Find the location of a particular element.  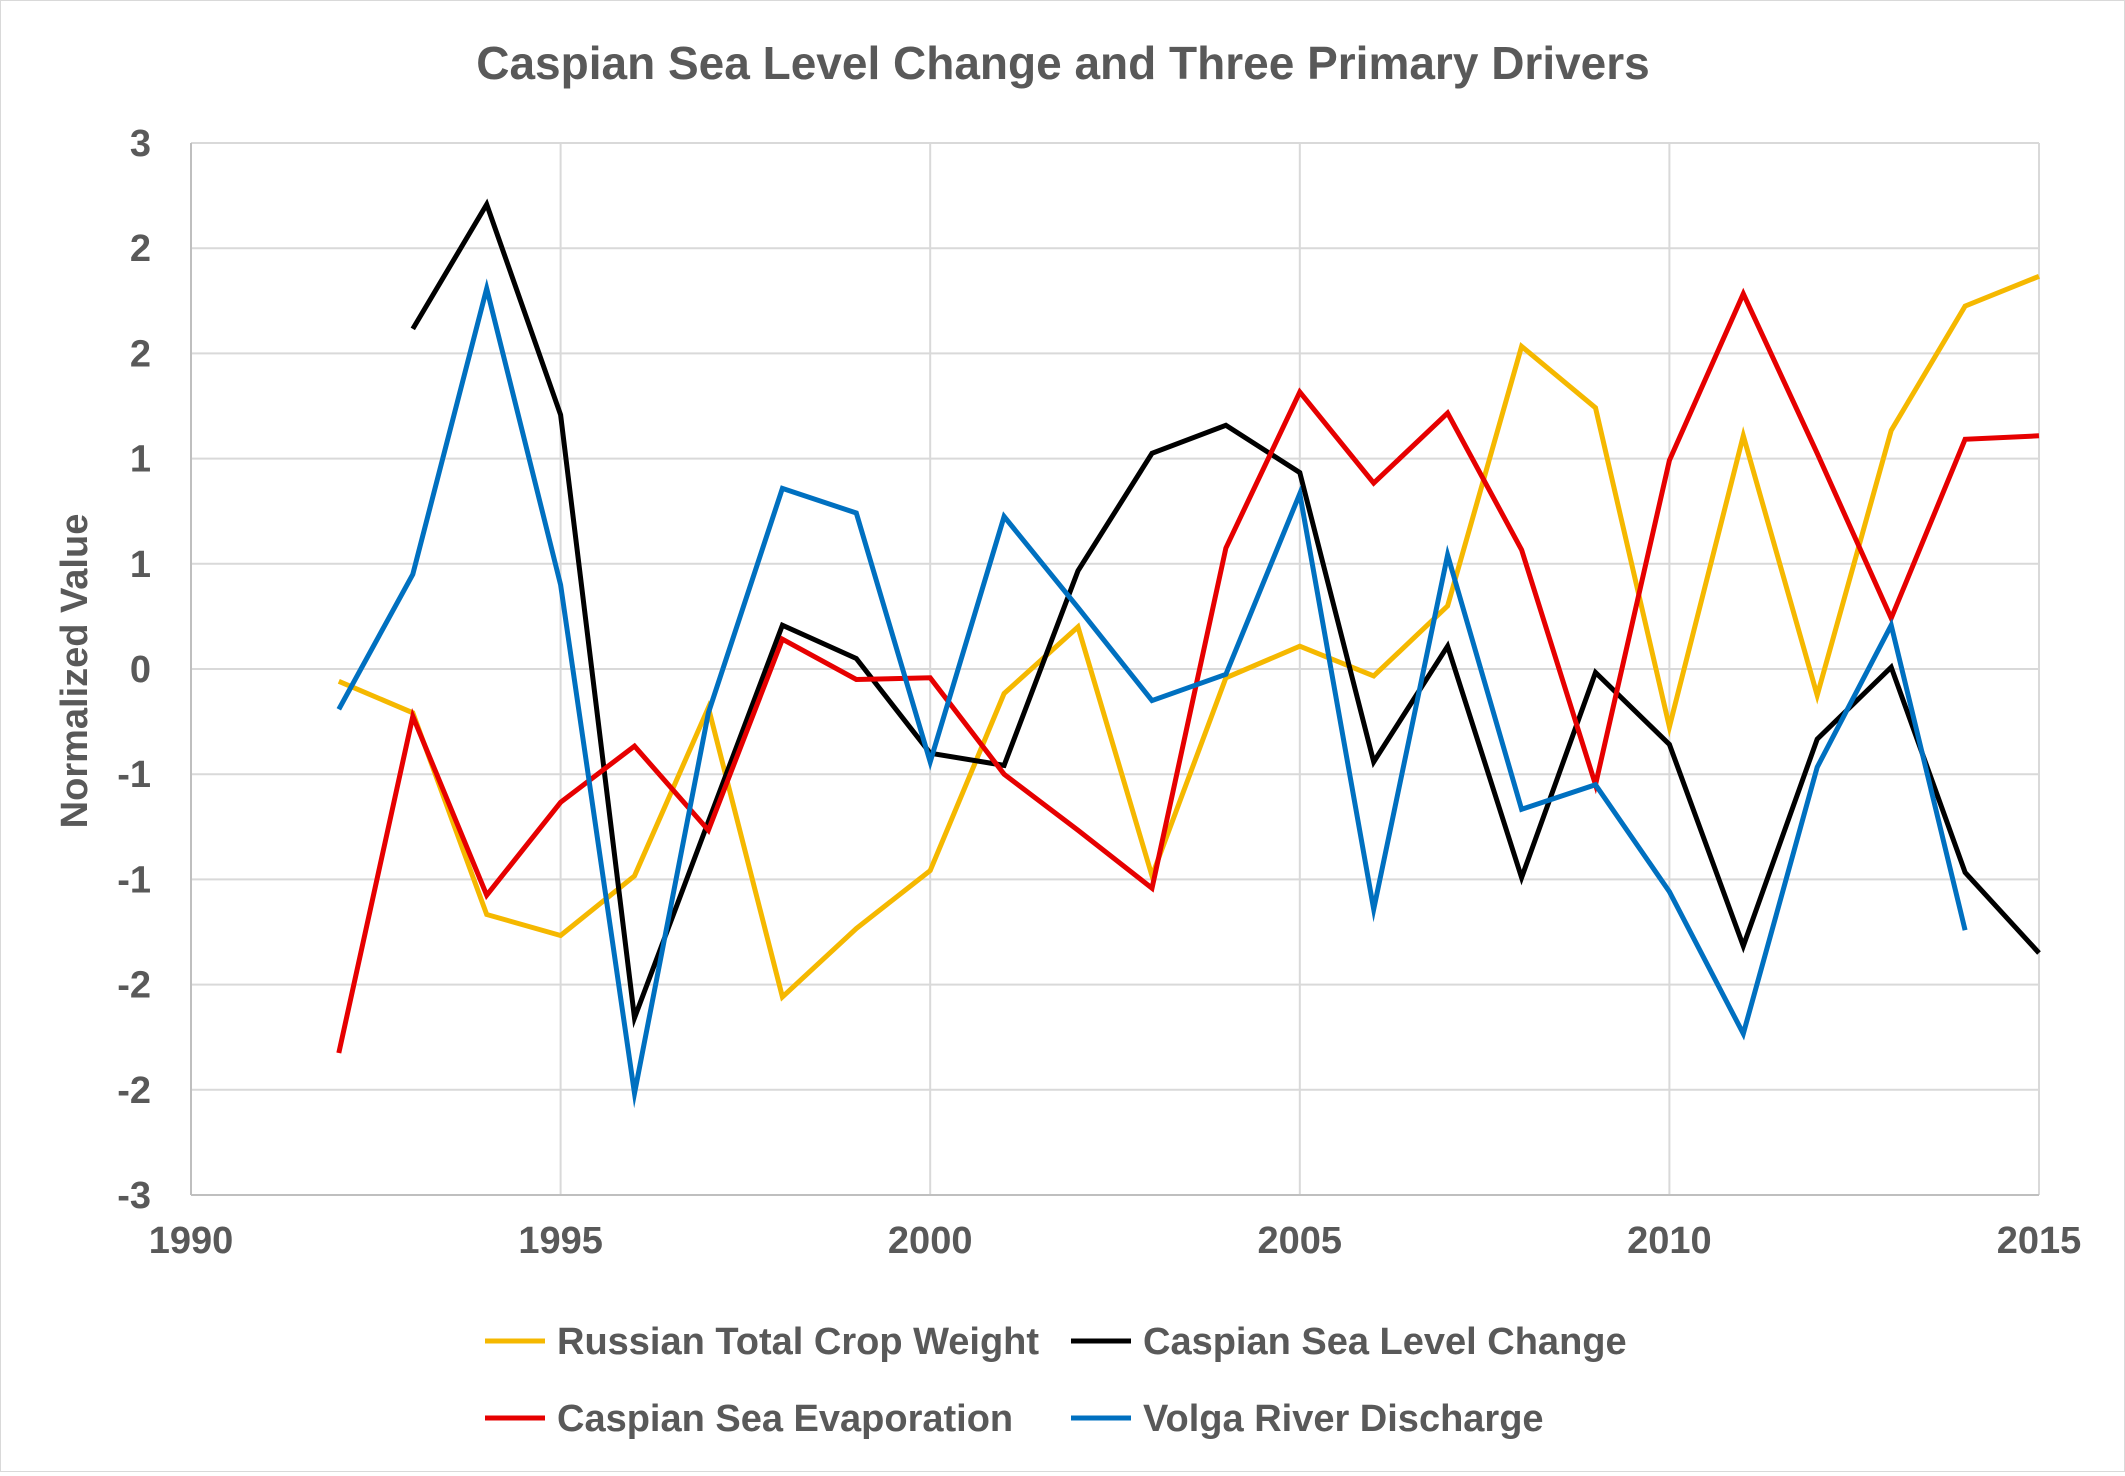

x-tick-label: 2015 is located at coordinates (2039, 1241).